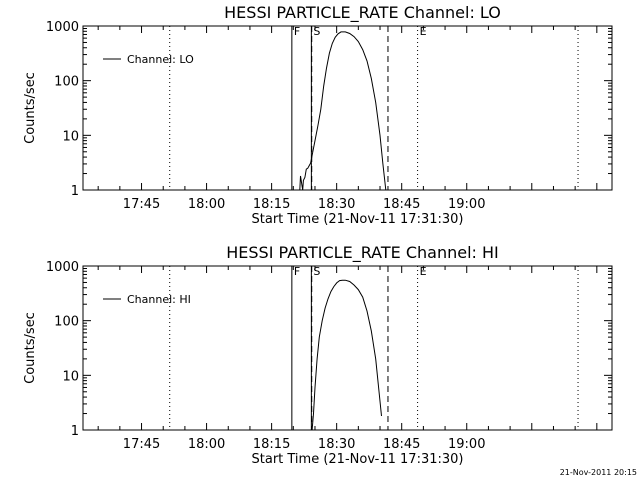 The width and height of the screenshot is (640, 480). Describe the element at coordinates (362, 13) in the screenshot. I see `chart-title: HESSI PARTICLE_RATE Channel: LO` at that location.